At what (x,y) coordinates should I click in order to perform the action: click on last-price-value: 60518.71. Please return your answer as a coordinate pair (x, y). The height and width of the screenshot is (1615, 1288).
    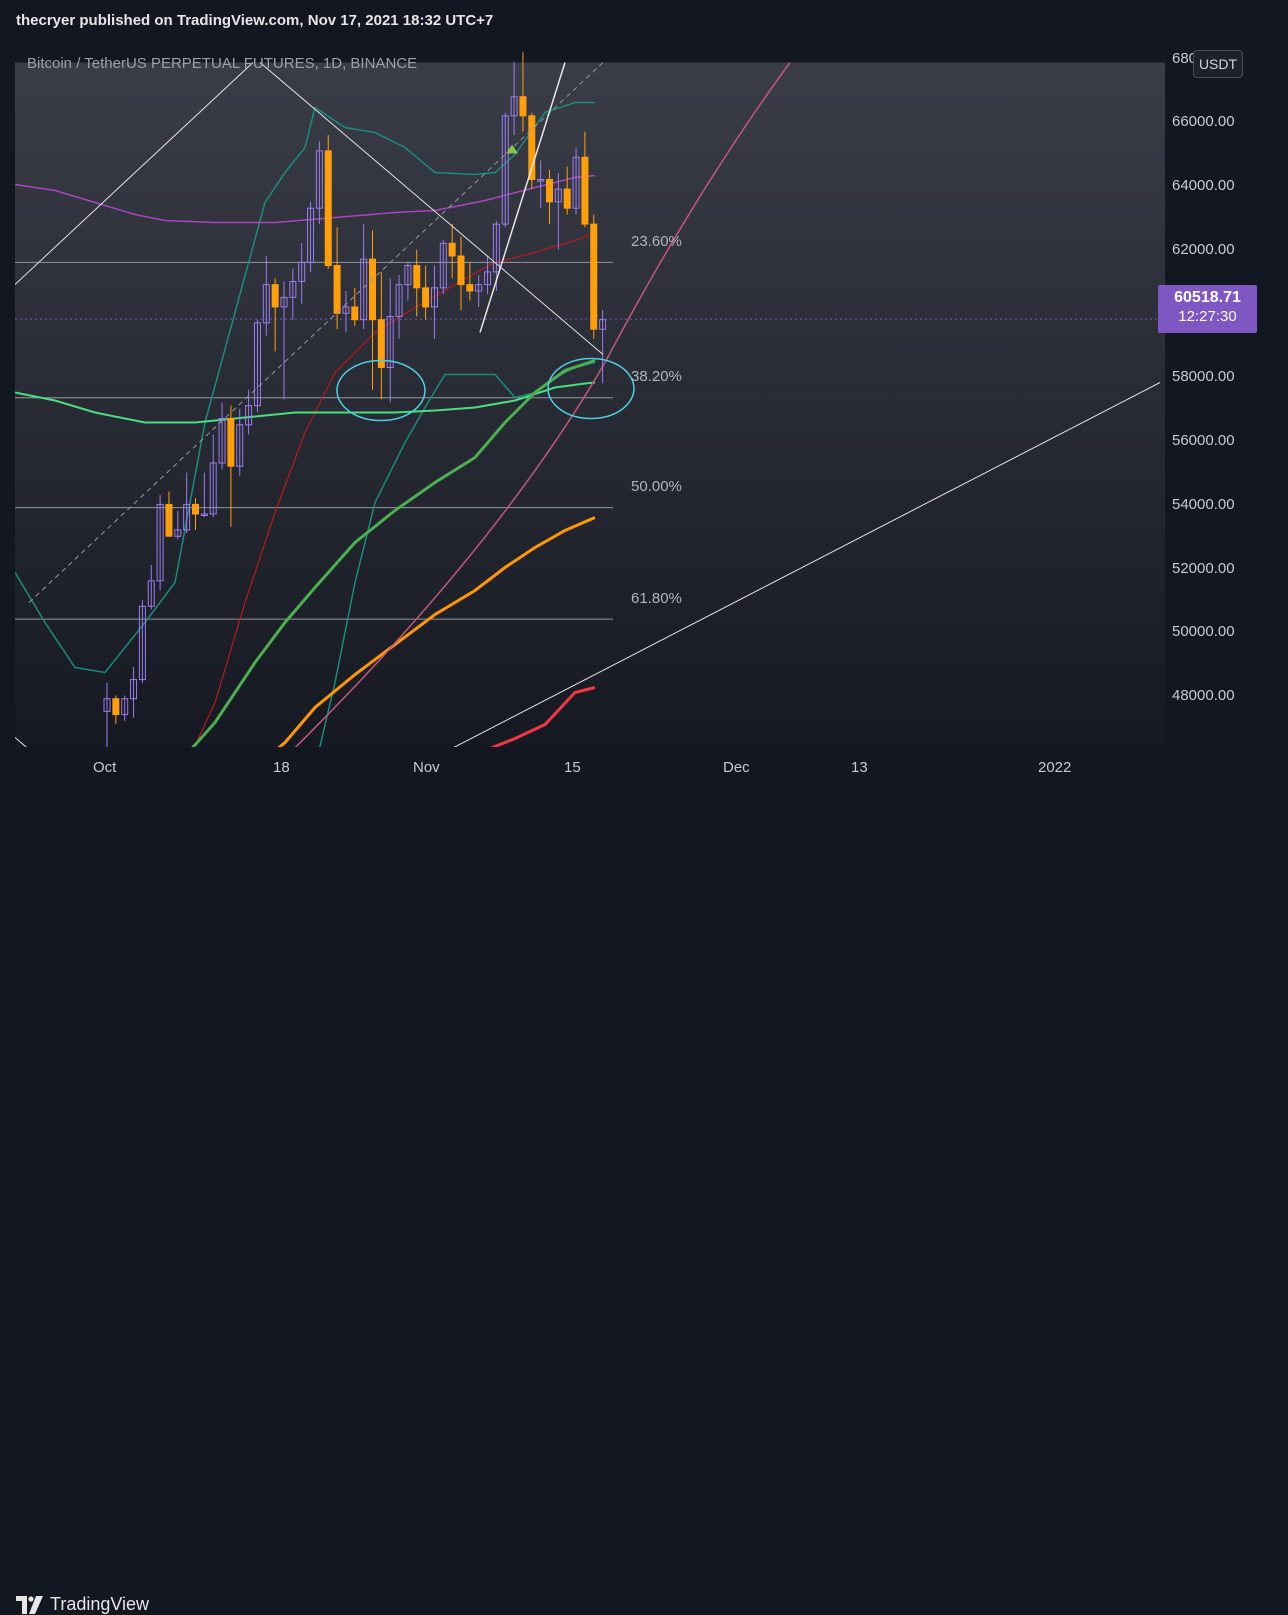
    Looking at the image, I should click on (1207, 297).